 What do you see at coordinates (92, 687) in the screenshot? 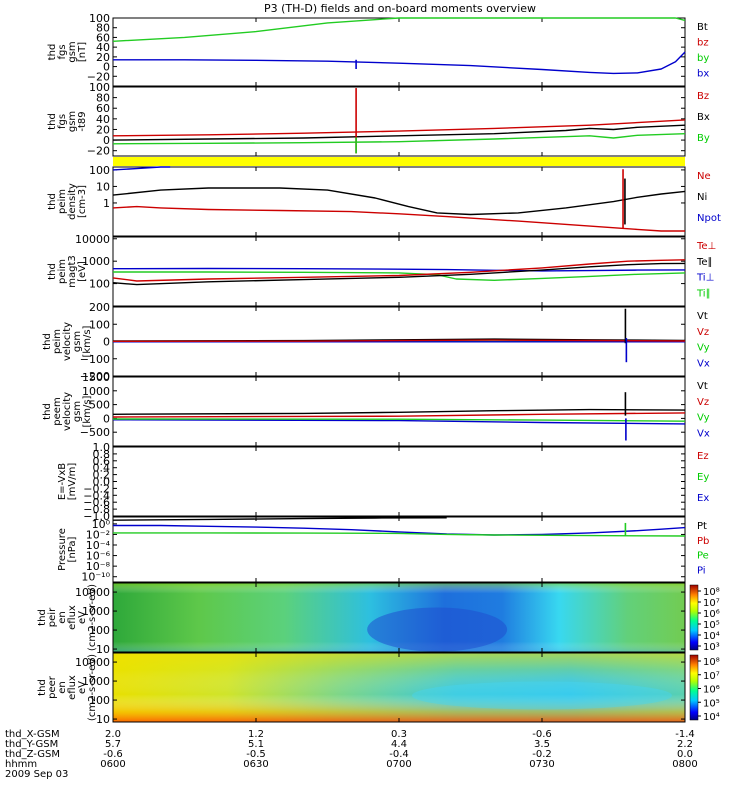
I see `y-axis-label: (cm2-s-sr-eV)` at bounding box center [92, 687].